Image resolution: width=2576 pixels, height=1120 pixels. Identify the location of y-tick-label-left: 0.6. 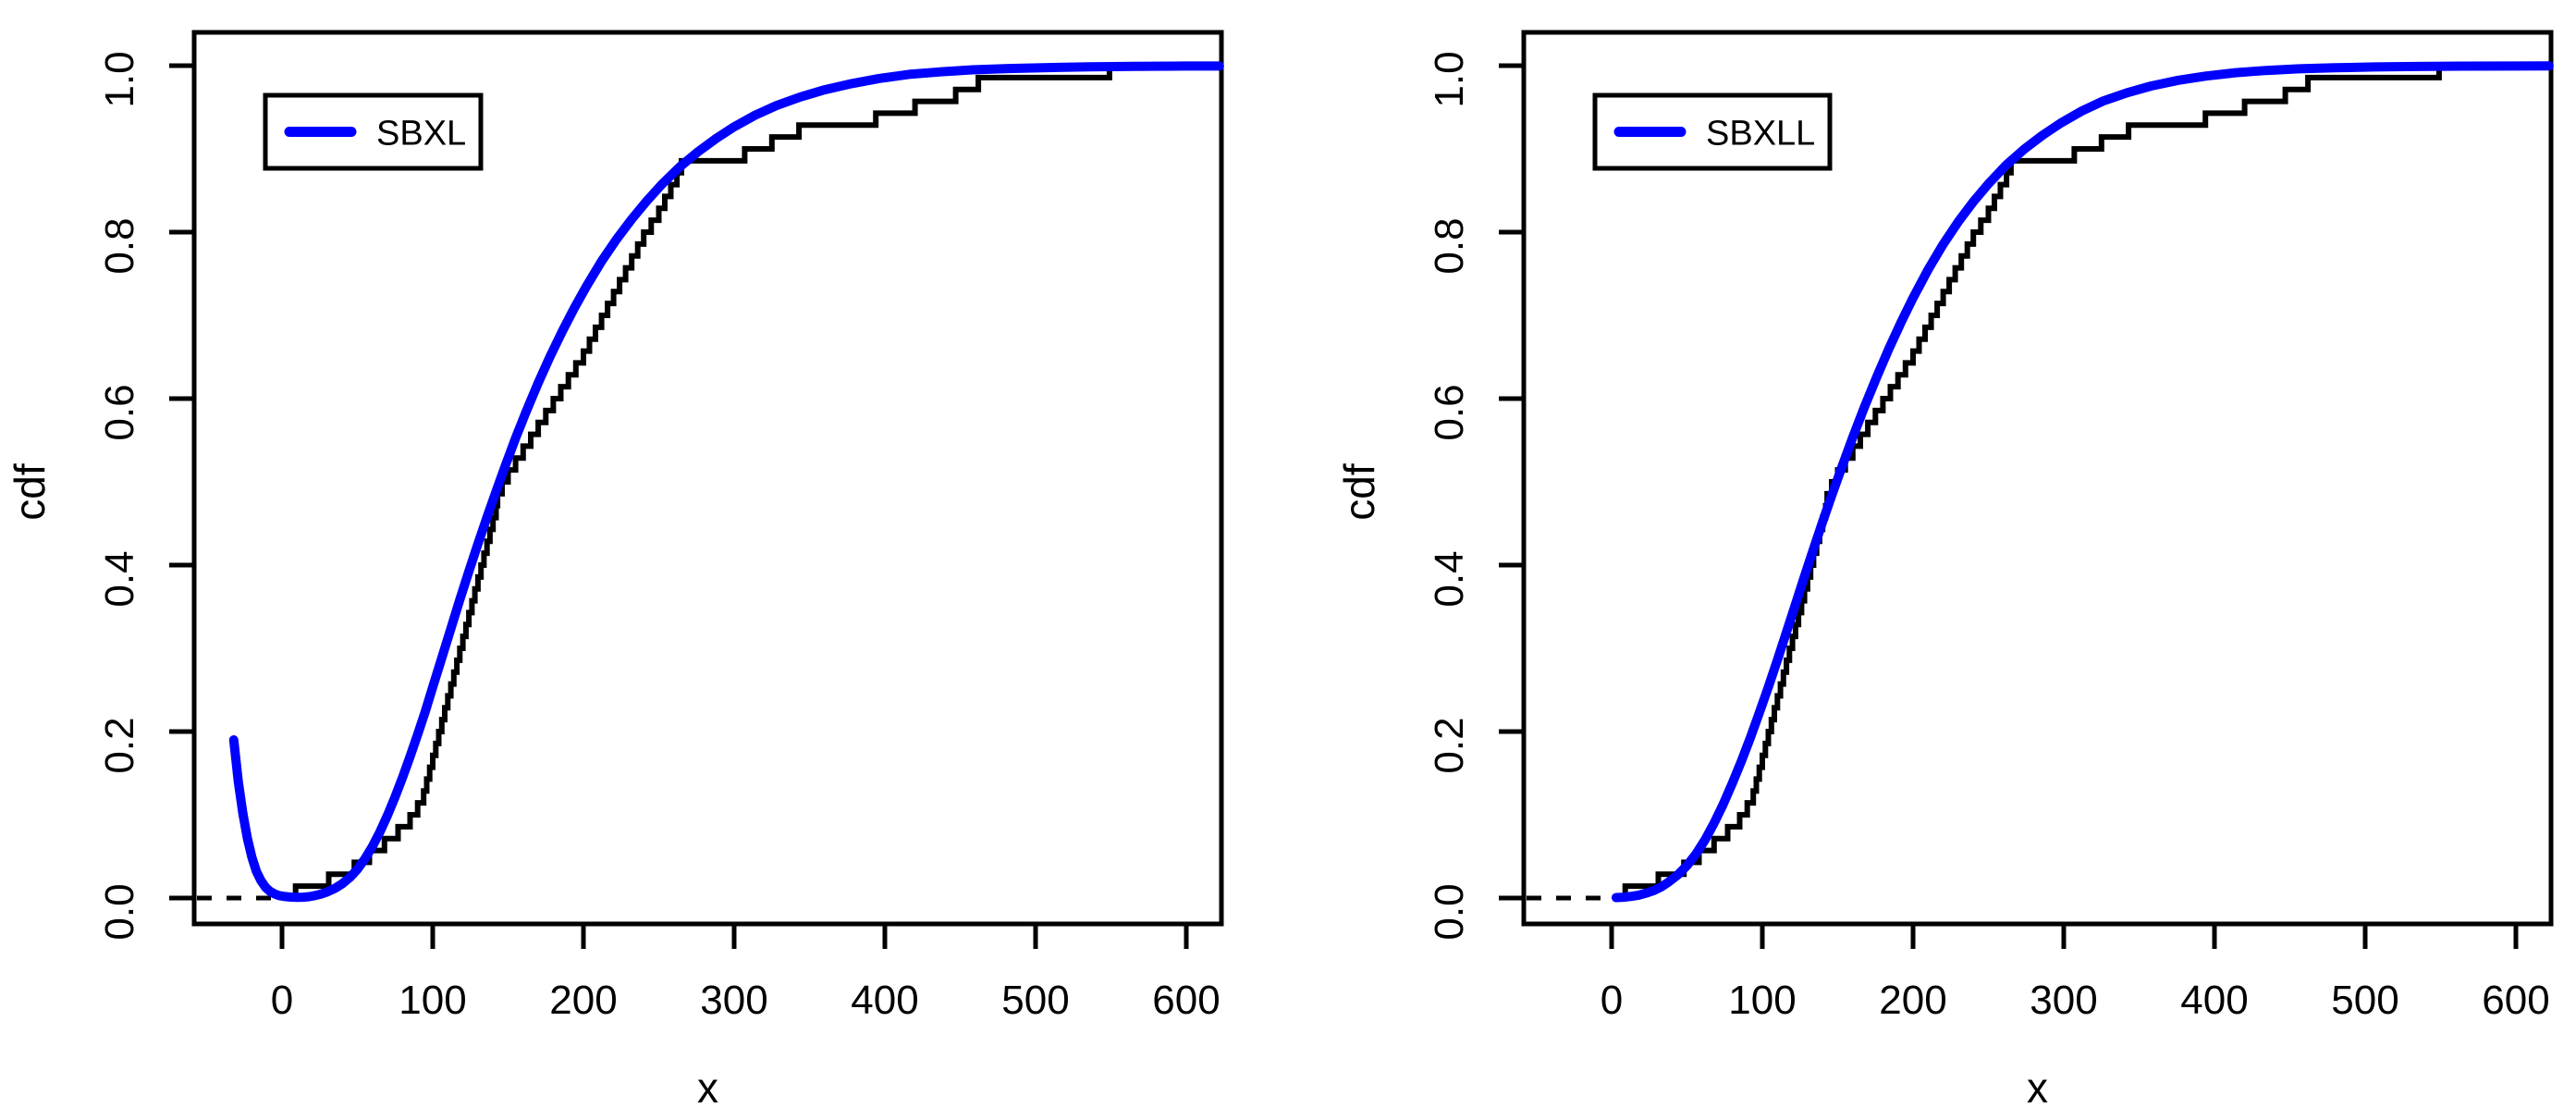
(120, 412).